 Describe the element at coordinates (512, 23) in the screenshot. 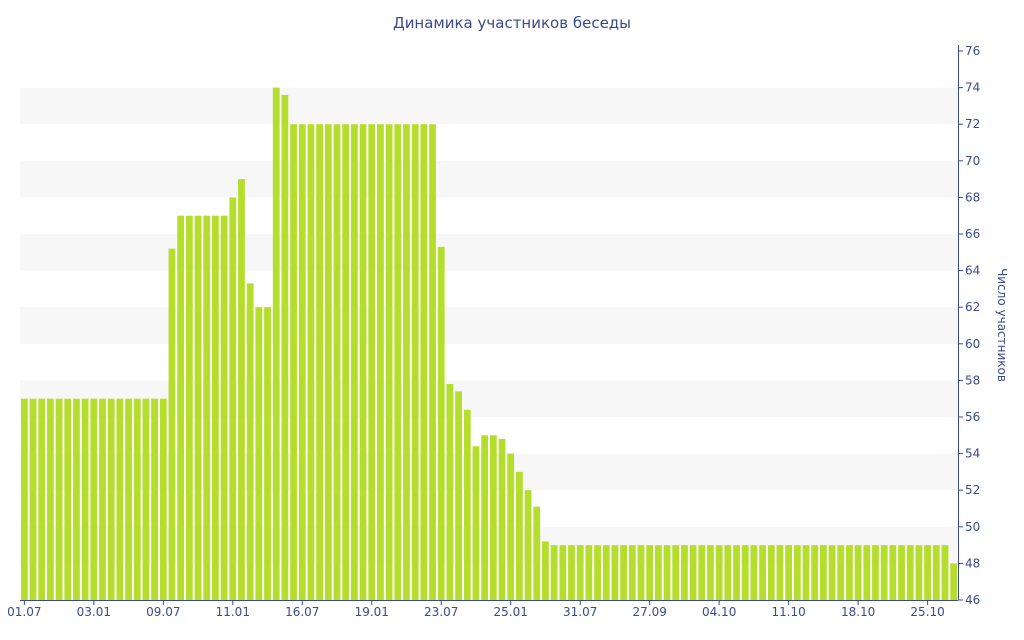

I see `chart-title: Динамика участников беседы` at that location.